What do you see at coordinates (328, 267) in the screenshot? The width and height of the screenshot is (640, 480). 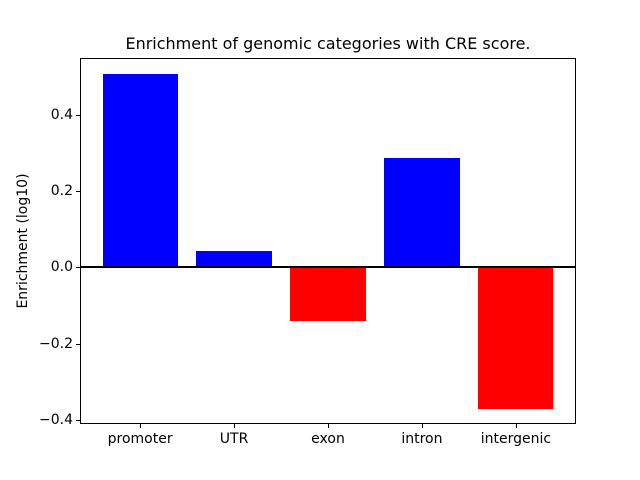 I see `zero-line` at bounding box center [328, 267].